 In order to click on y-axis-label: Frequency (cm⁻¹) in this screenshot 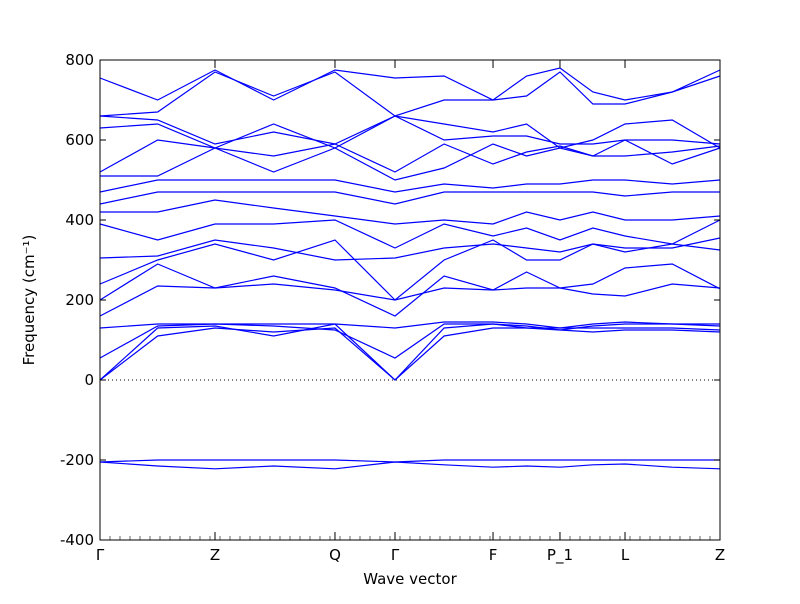, I will do `click(29, 300)`.